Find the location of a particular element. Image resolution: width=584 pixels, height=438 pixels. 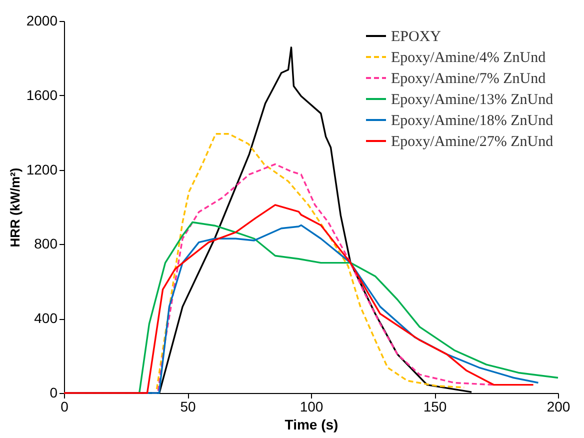

legend-label: EPOXY is located at coordinates (416, 37).